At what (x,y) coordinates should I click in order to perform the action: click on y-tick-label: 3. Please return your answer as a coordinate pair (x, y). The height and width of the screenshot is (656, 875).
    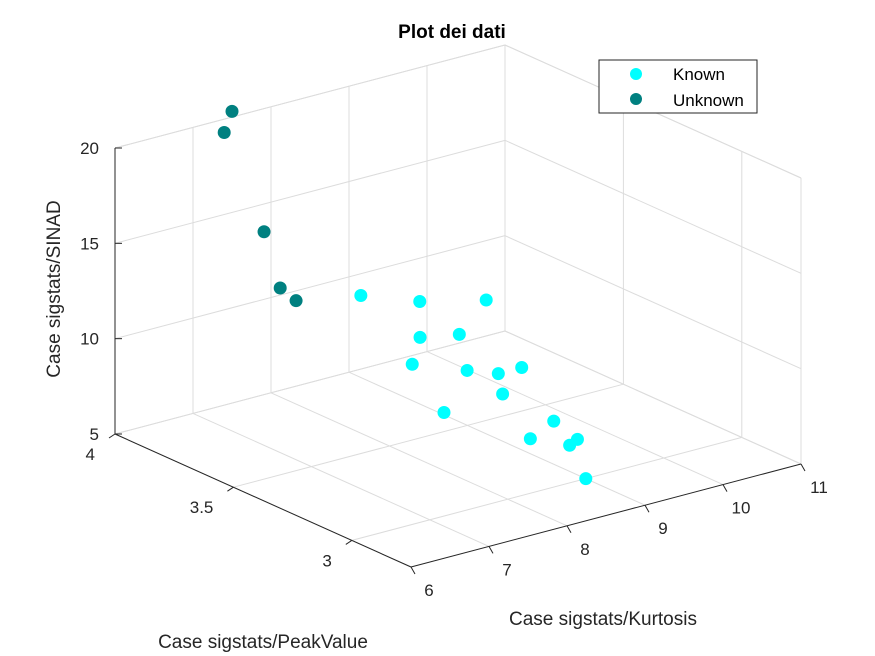
    Looking at the image, I should click on (326, 560).